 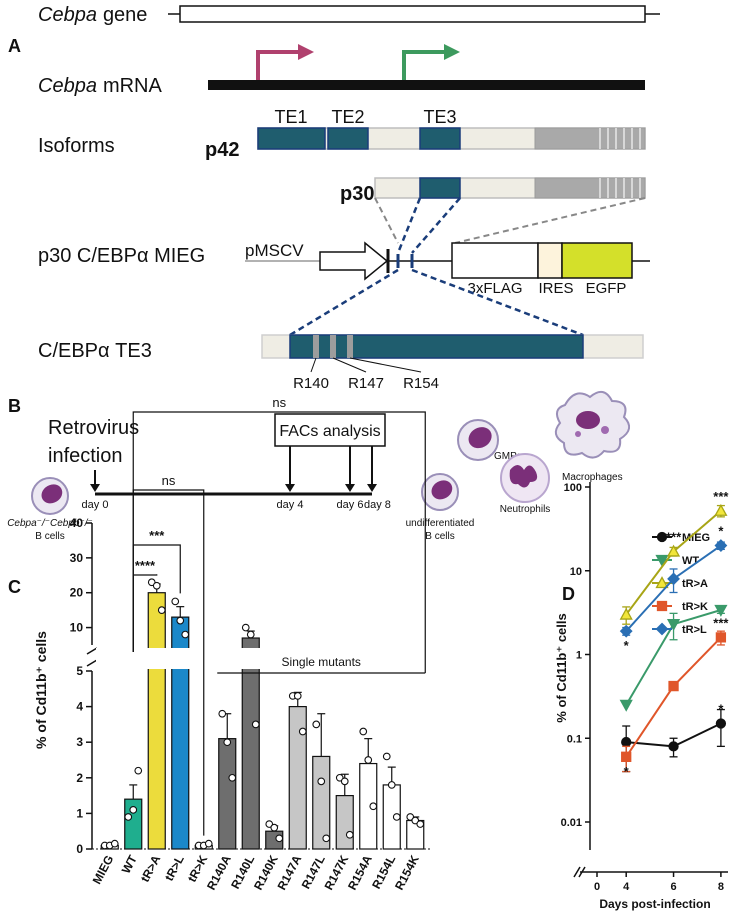 I want to click on significance-label: ****, so click(x=145, y=565).